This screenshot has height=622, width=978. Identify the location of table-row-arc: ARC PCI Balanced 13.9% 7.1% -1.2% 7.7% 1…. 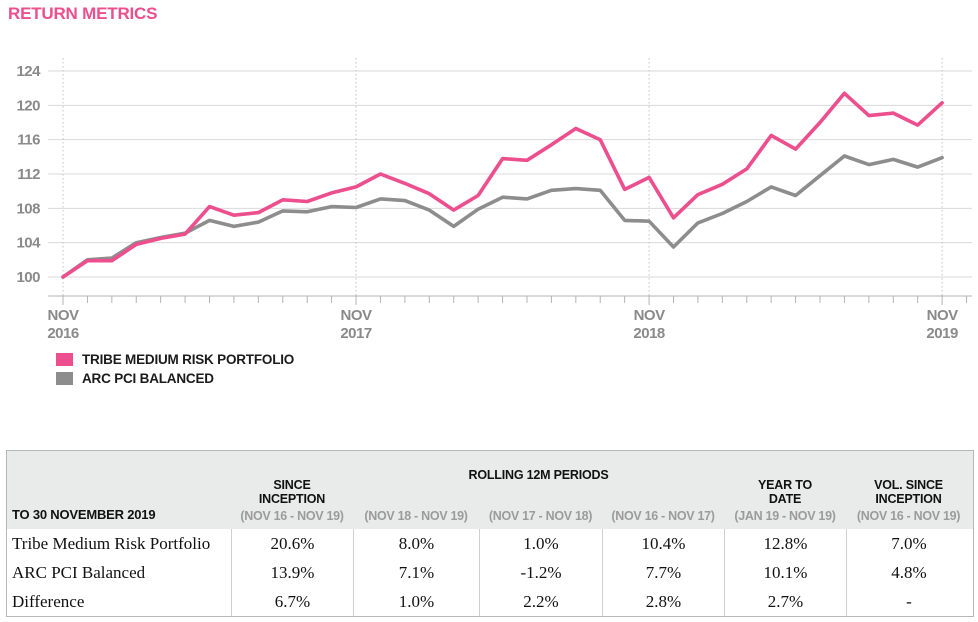
(490, 572).